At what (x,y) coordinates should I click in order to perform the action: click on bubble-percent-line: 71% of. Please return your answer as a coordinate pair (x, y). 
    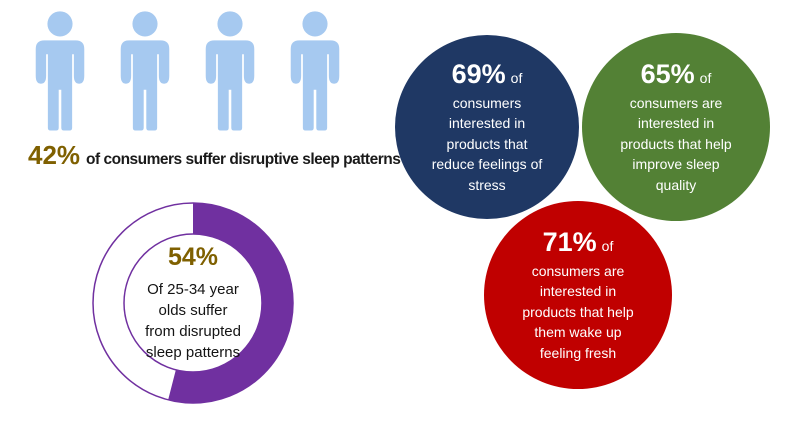
    Looking at the image, I should click on (578, 242).